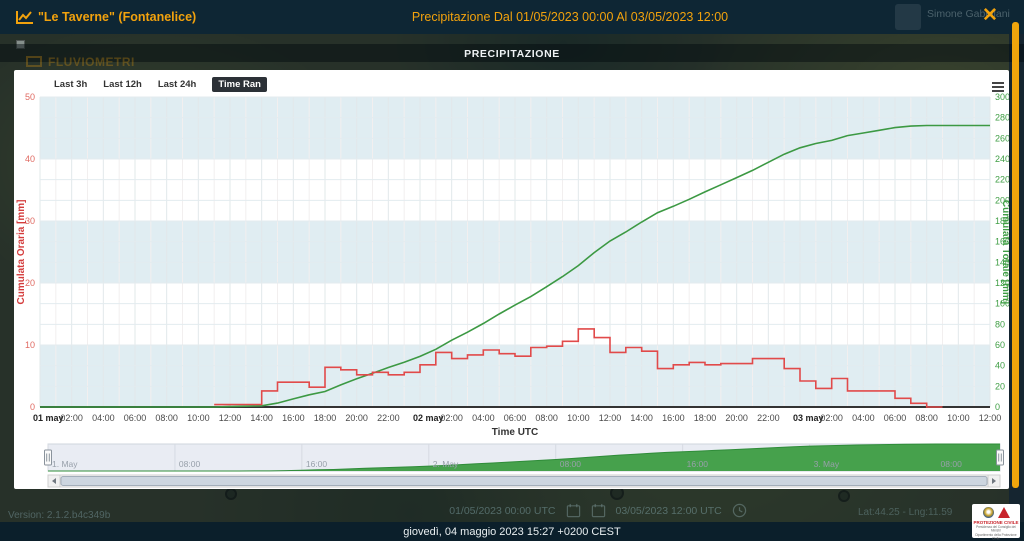  I want to click on calendar-icon-from, so click(573, 510).